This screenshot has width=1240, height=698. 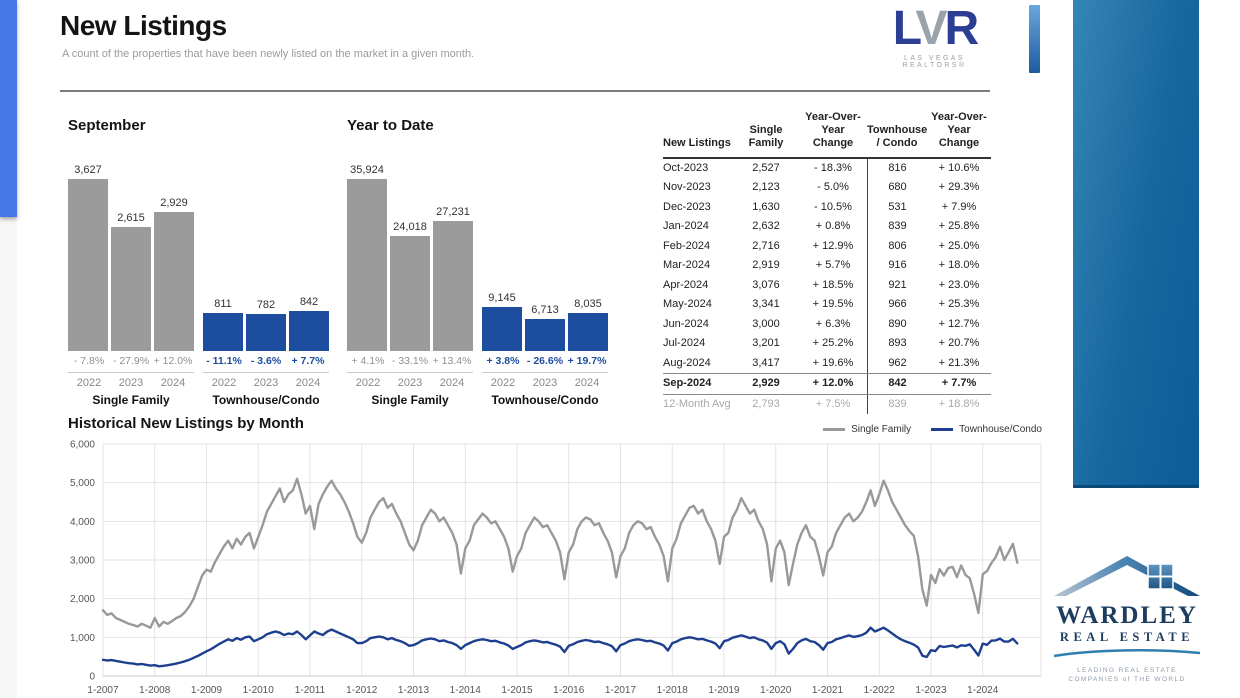 What do you see at coordinates (897, 324) in the screenshot?
I see `table-cell-tc: 890` at bounding box center [897, 324].